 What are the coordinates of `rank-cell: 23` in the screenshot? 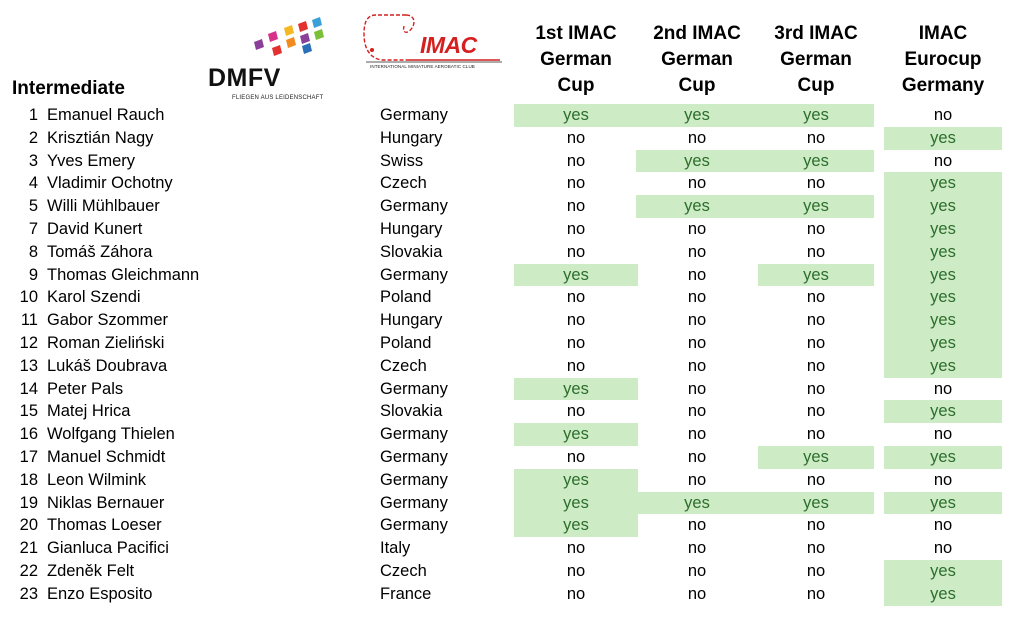 It's located at (28, 593).